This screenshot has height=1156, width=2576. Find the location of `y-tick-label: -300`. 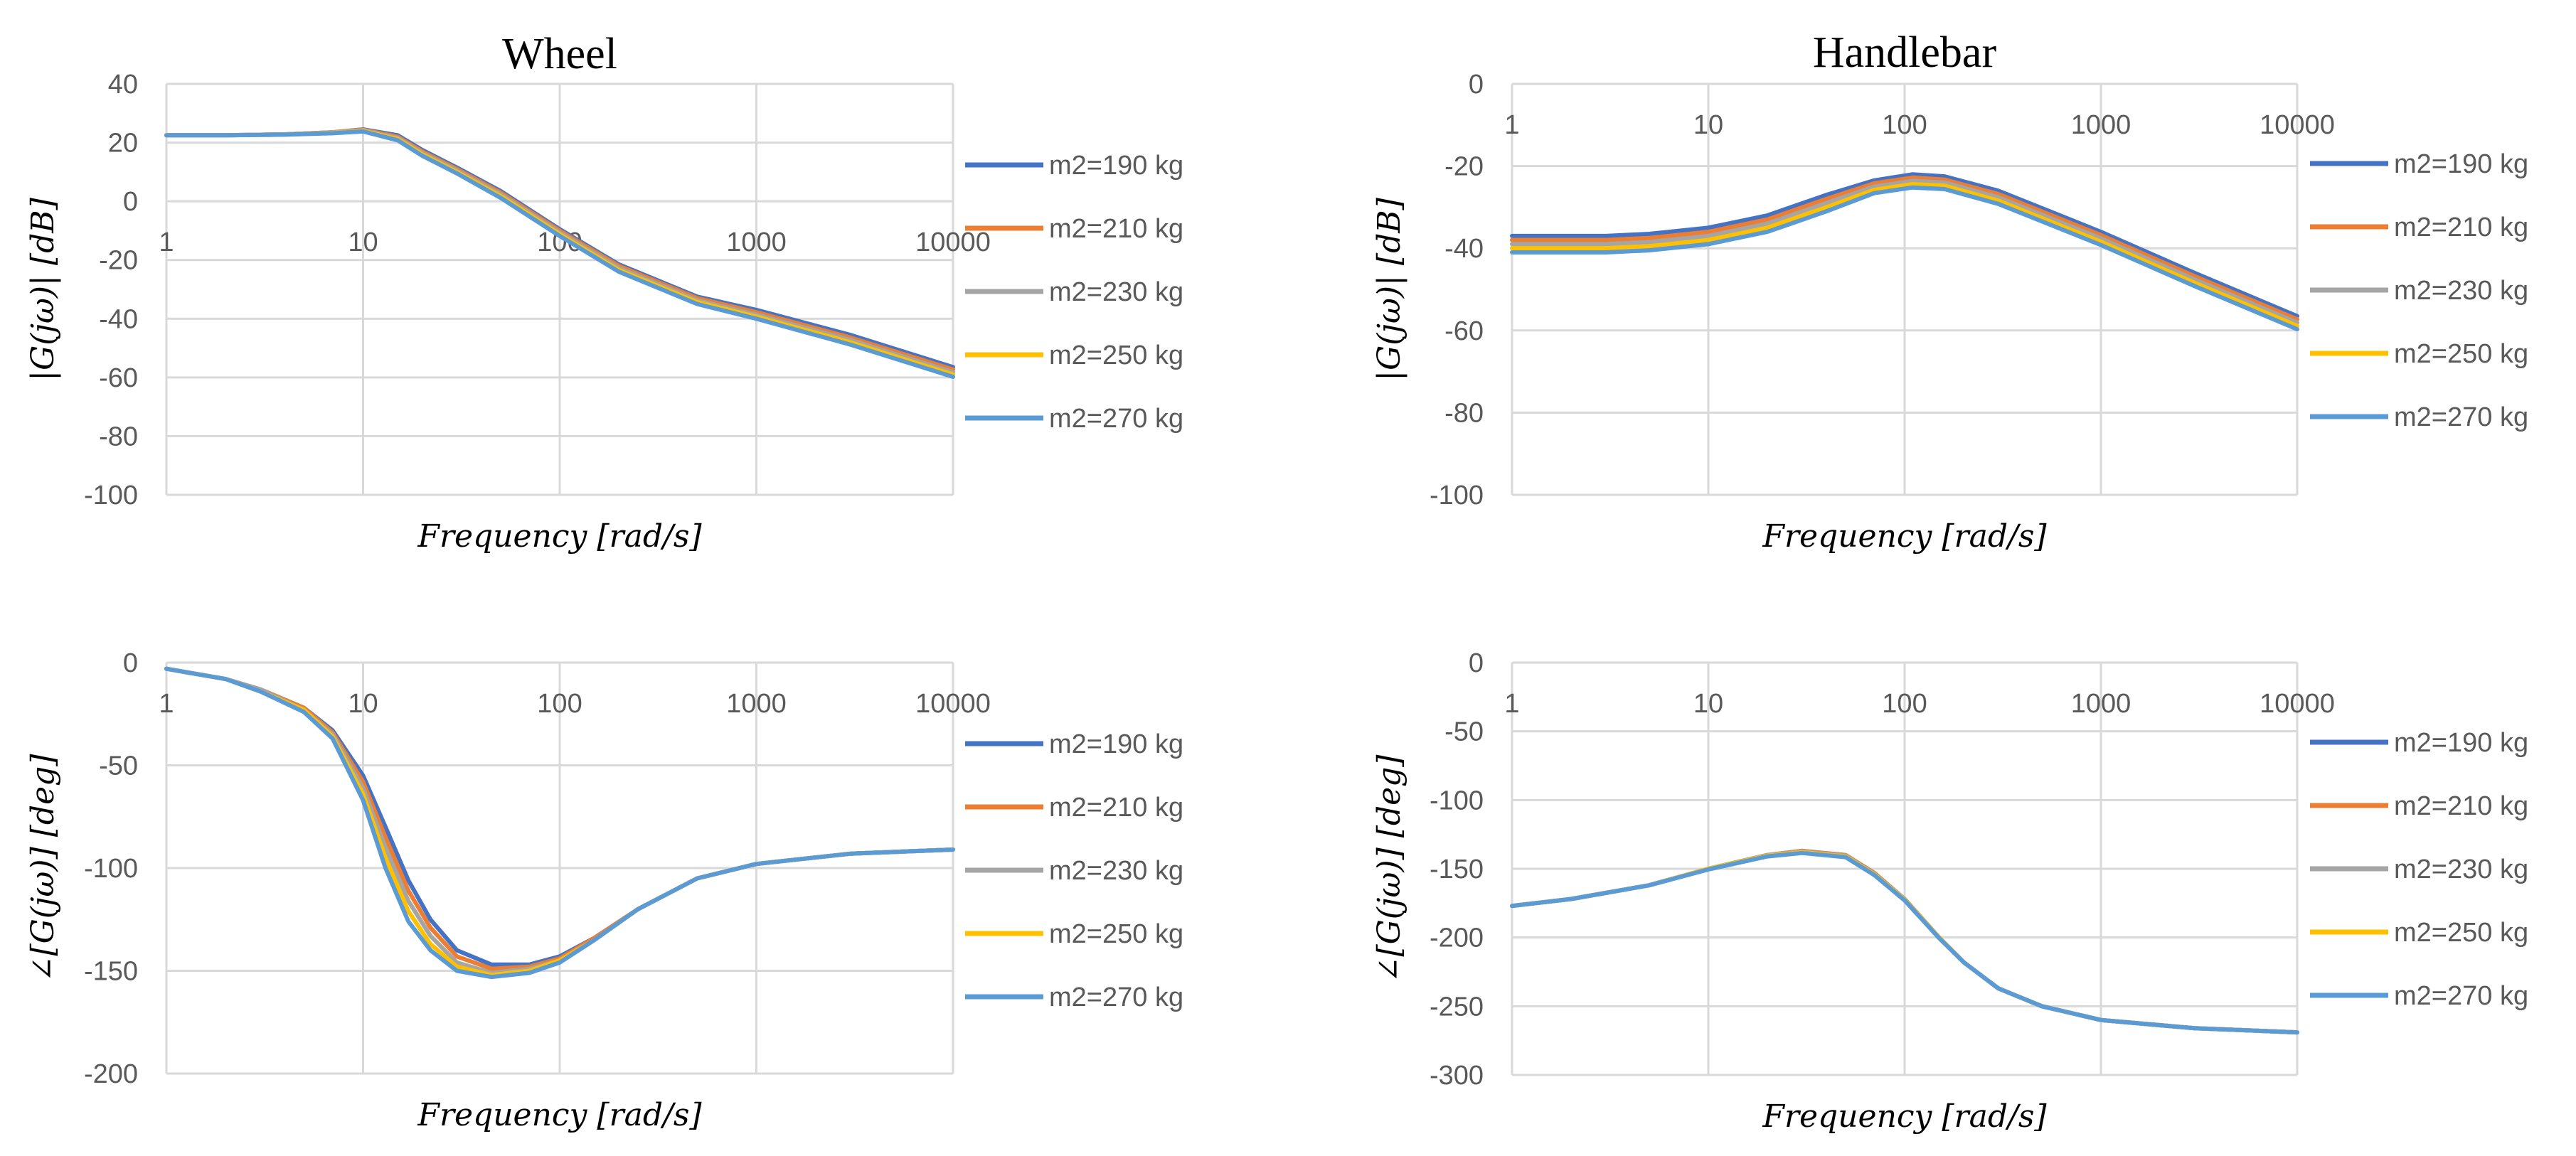

y-tick-label: -300 is located at coordinates (1457, 1076).